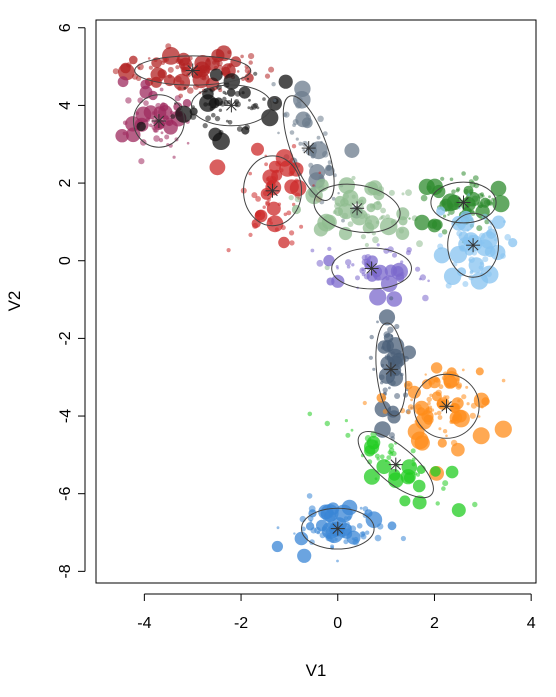  What do you see at coordinates (14, 301) in the screenshot?
I see `y-axis-title: V2` at bounding box center [14, 301].